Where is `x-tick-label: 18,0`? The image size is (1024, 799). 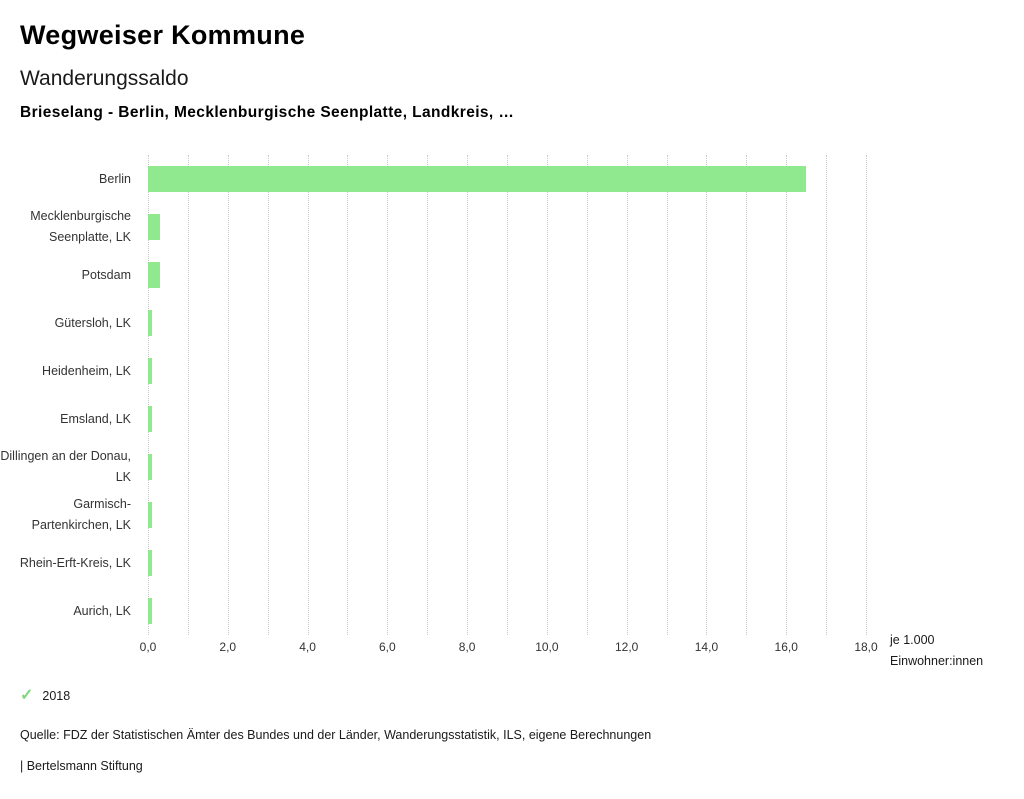 x-tick-label: 18,0 is located at coordinates (866, 647).